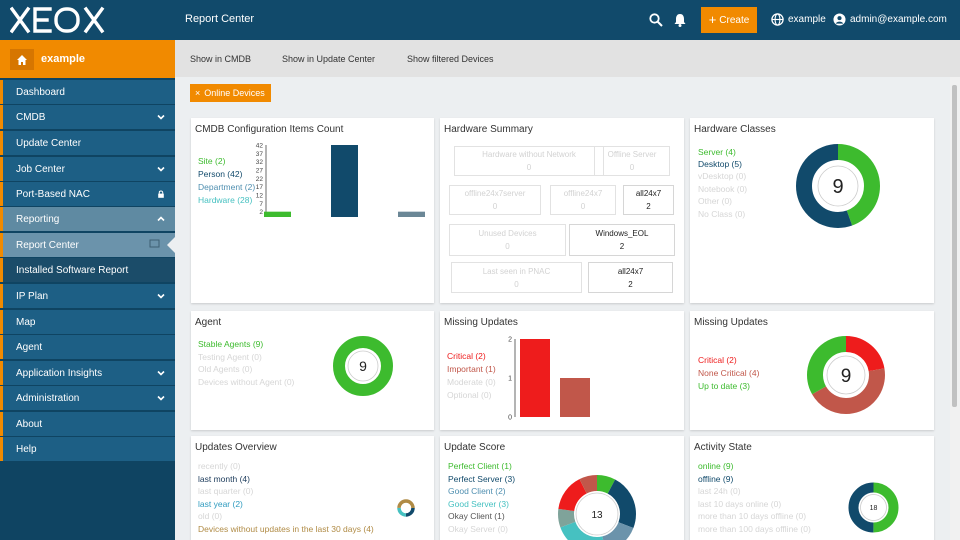  I want to click on donut-slice-stable-agents, so click(363, 366).